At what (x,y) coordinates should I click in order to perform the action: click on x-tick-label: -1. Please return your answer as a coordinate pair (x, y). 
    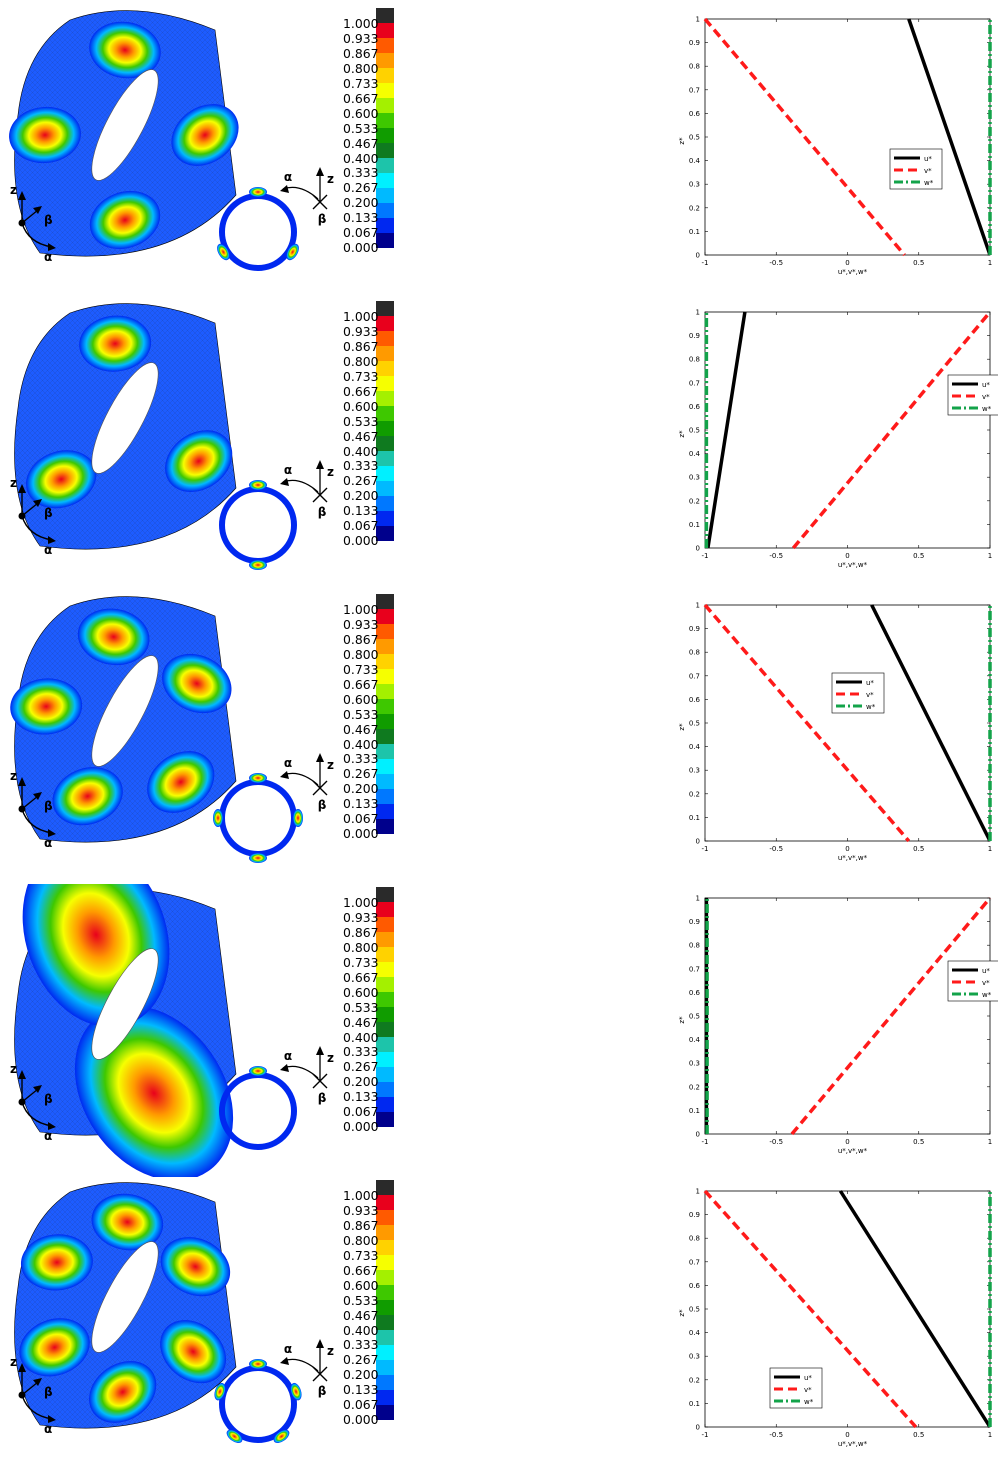
    Looking at the image, I should click on (705, 556).